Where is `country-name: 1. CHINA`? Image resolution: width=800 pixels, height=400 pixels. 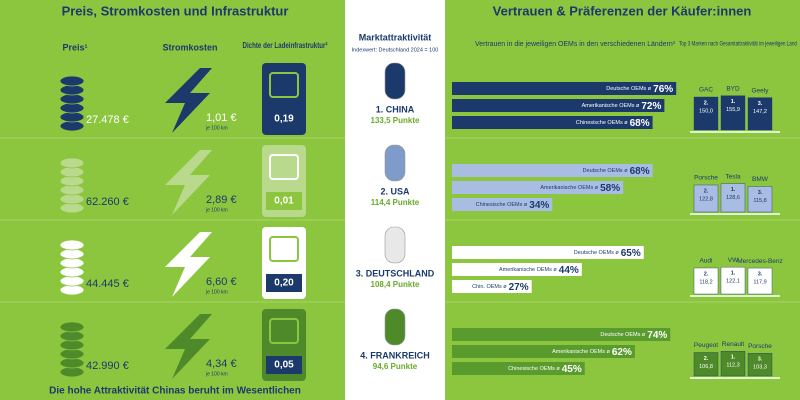
country-name: 1. CHINA is located at coordinates (395, 109).